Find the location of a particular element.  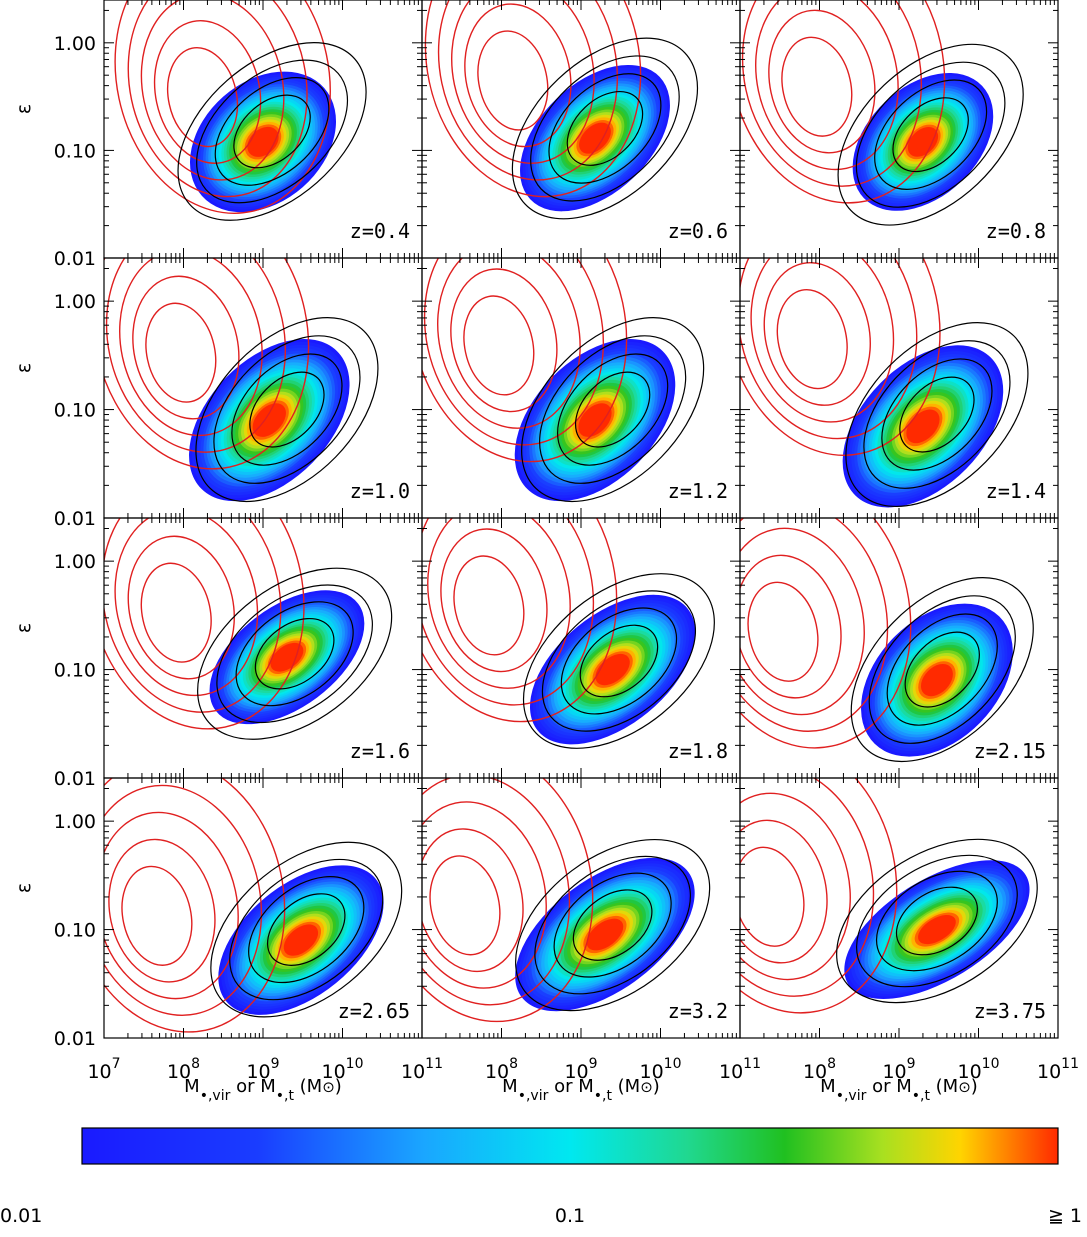

panel: z=2.15 is located at coordinates (899, 648).